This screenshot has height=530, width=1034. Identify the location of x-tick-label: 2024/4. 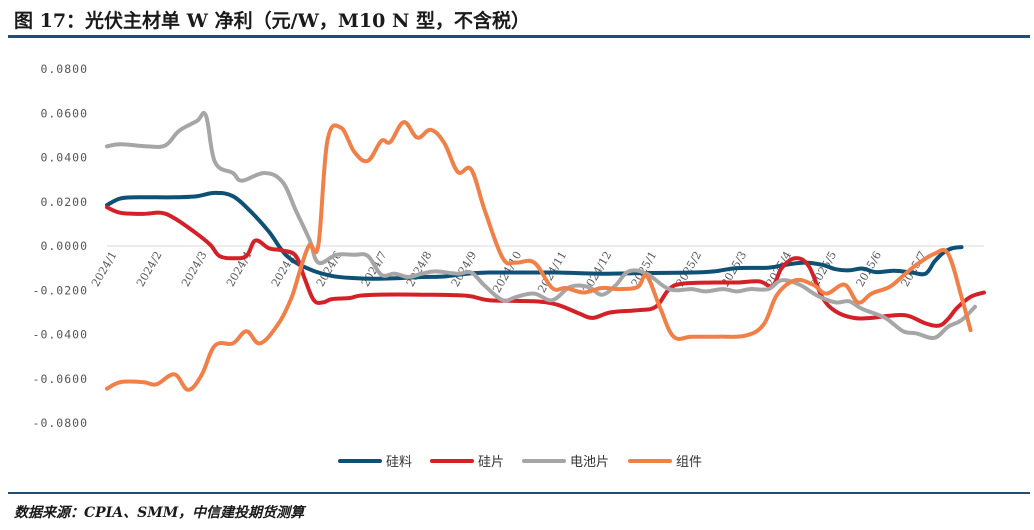
(239, 269).